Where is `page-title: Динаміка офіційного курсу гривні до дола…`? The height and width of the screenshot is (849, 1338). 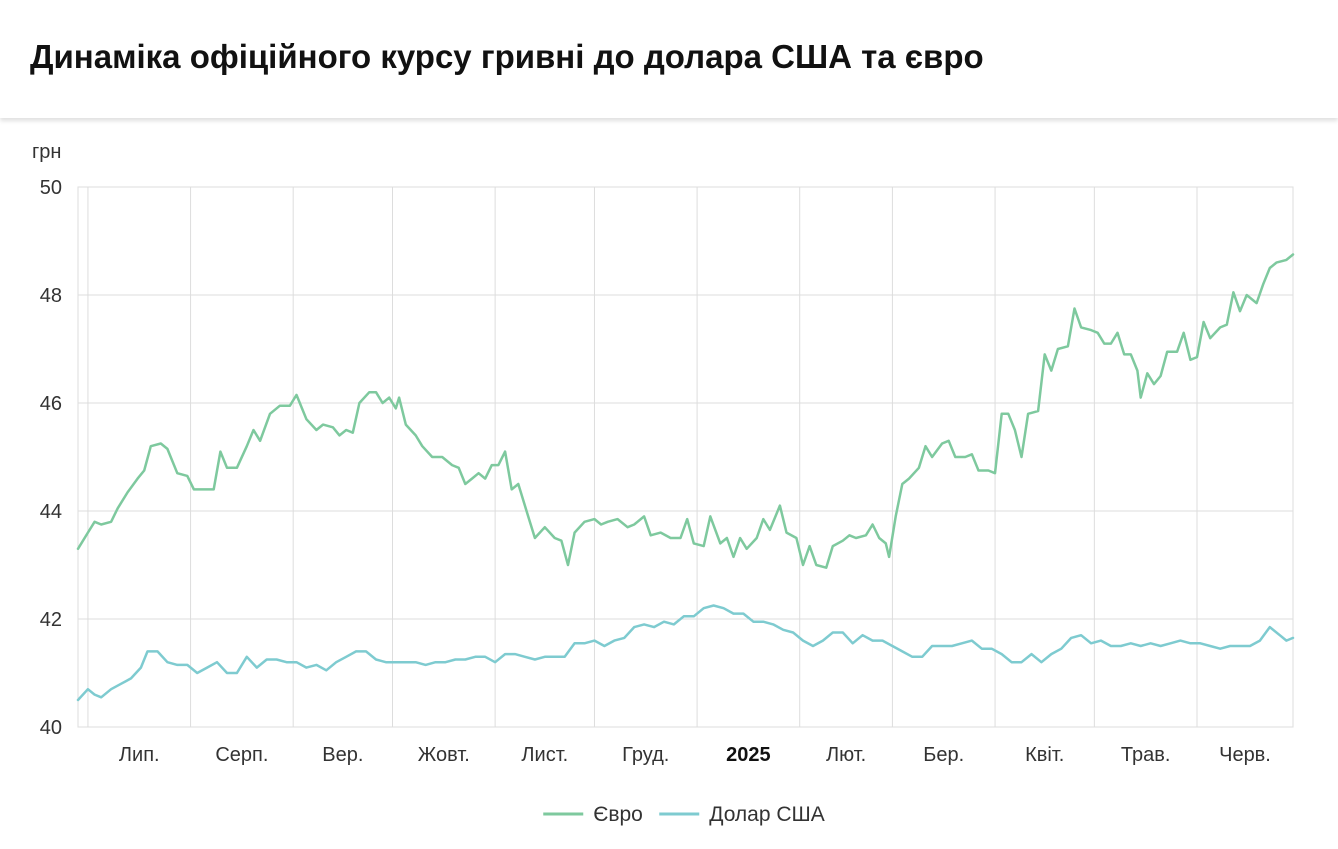
page-title: Динаміка офіційного курсу гривні до дола… is located at coordinates (507, 56).